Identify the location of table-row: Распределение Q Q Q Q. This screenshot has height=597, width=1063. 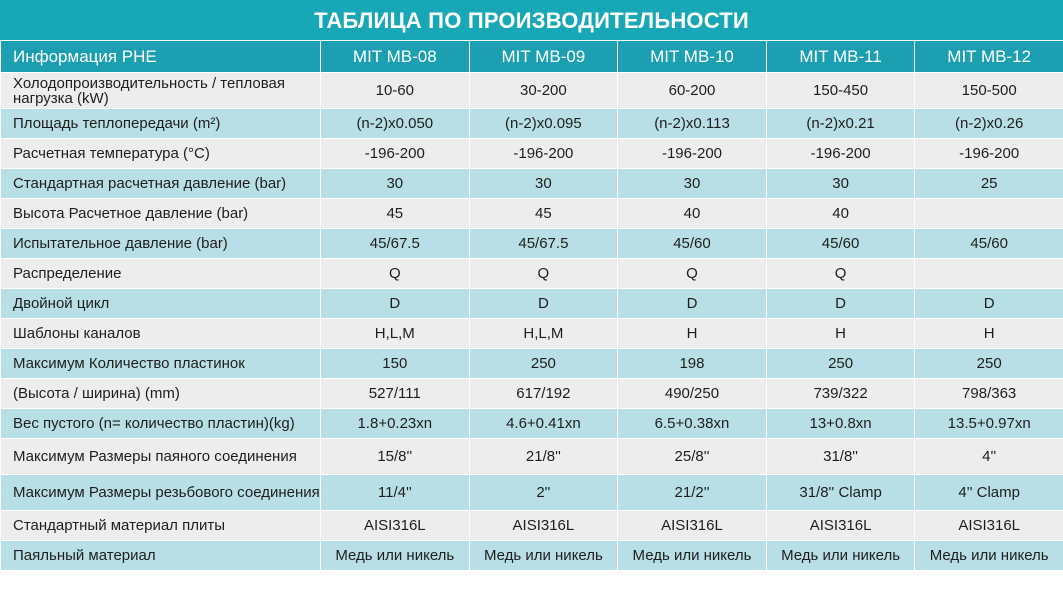
(531, 273).